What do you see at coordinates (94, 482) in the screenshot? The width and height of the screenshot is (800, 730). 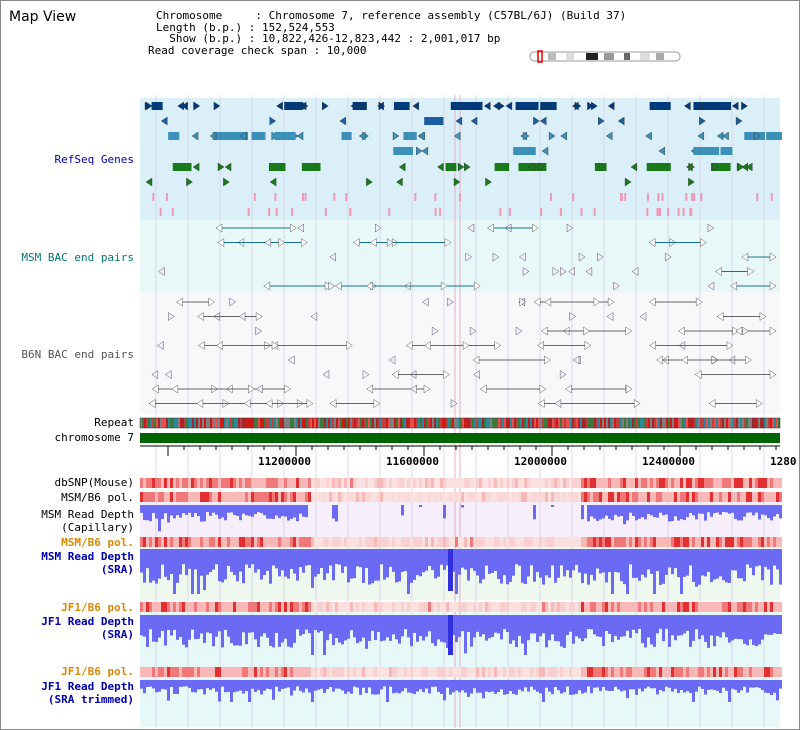 I see `dbsnp-label: dbSNP(Mouse)` at bounding box center [94, 482].